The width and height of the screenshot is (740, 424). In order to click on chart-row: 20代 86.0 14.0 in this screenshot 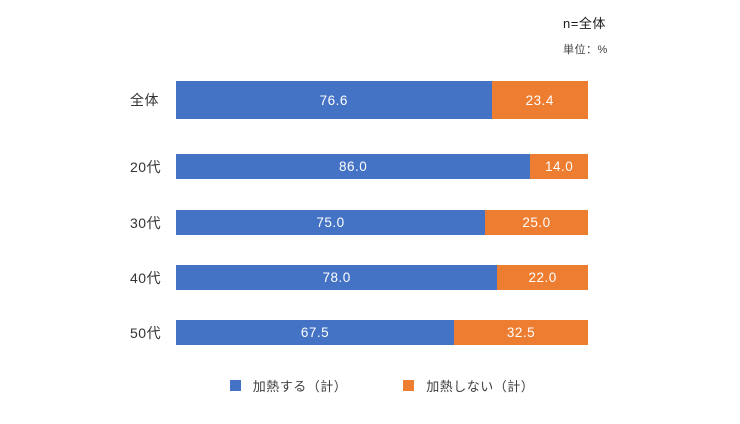, I will do `click(359, 166)`.